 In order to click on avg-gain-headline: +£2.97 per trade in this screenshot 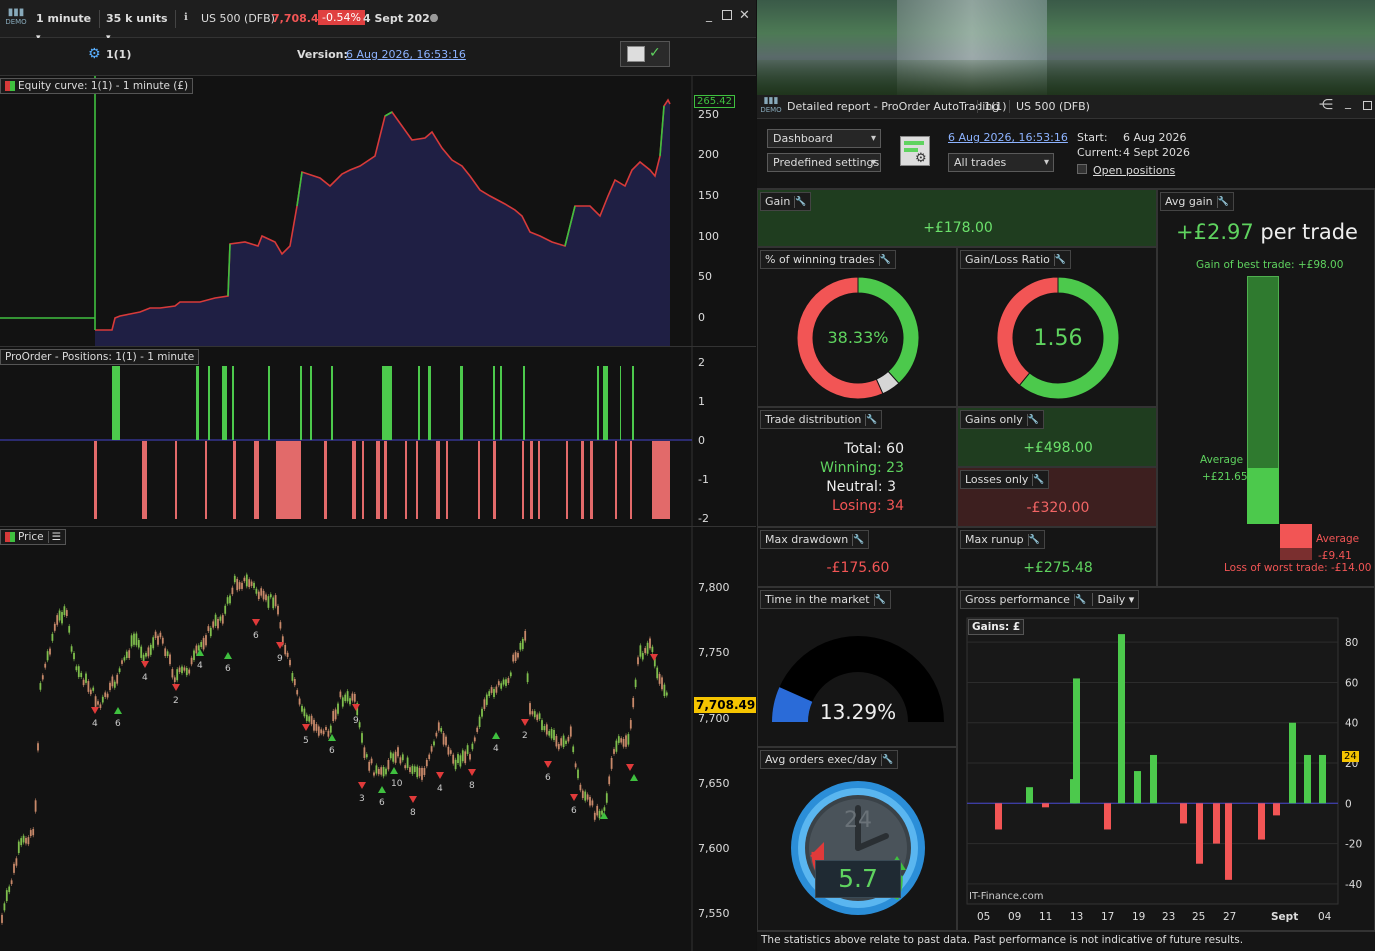, I will do `click(1266, 232)`.